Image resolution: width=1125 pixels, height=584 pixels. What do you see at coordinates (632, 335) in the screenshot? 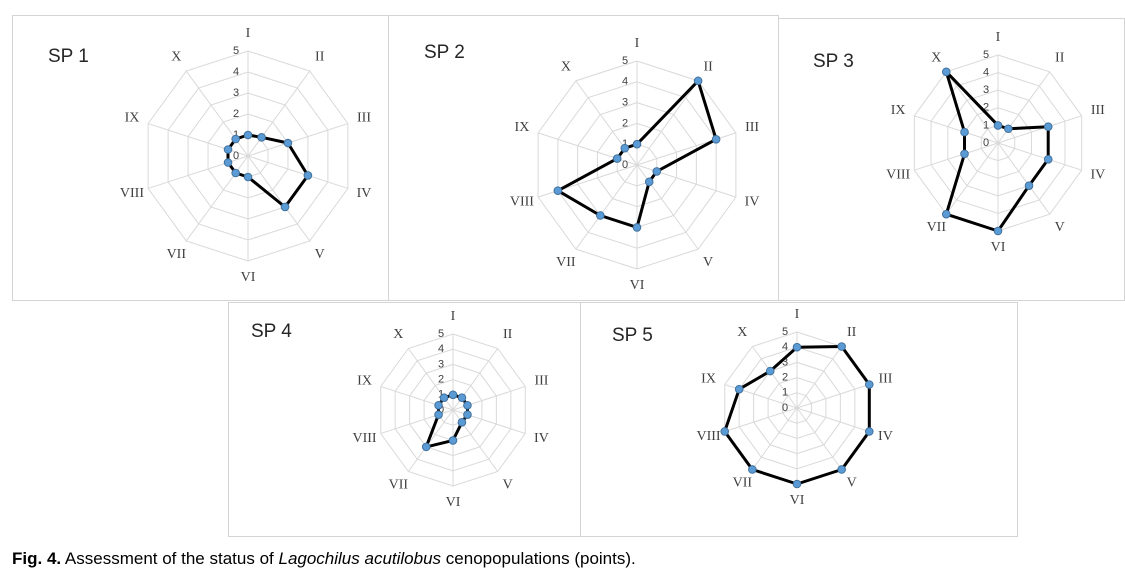
I see `chart-title: SP 5` at bounding box center [632, 335].